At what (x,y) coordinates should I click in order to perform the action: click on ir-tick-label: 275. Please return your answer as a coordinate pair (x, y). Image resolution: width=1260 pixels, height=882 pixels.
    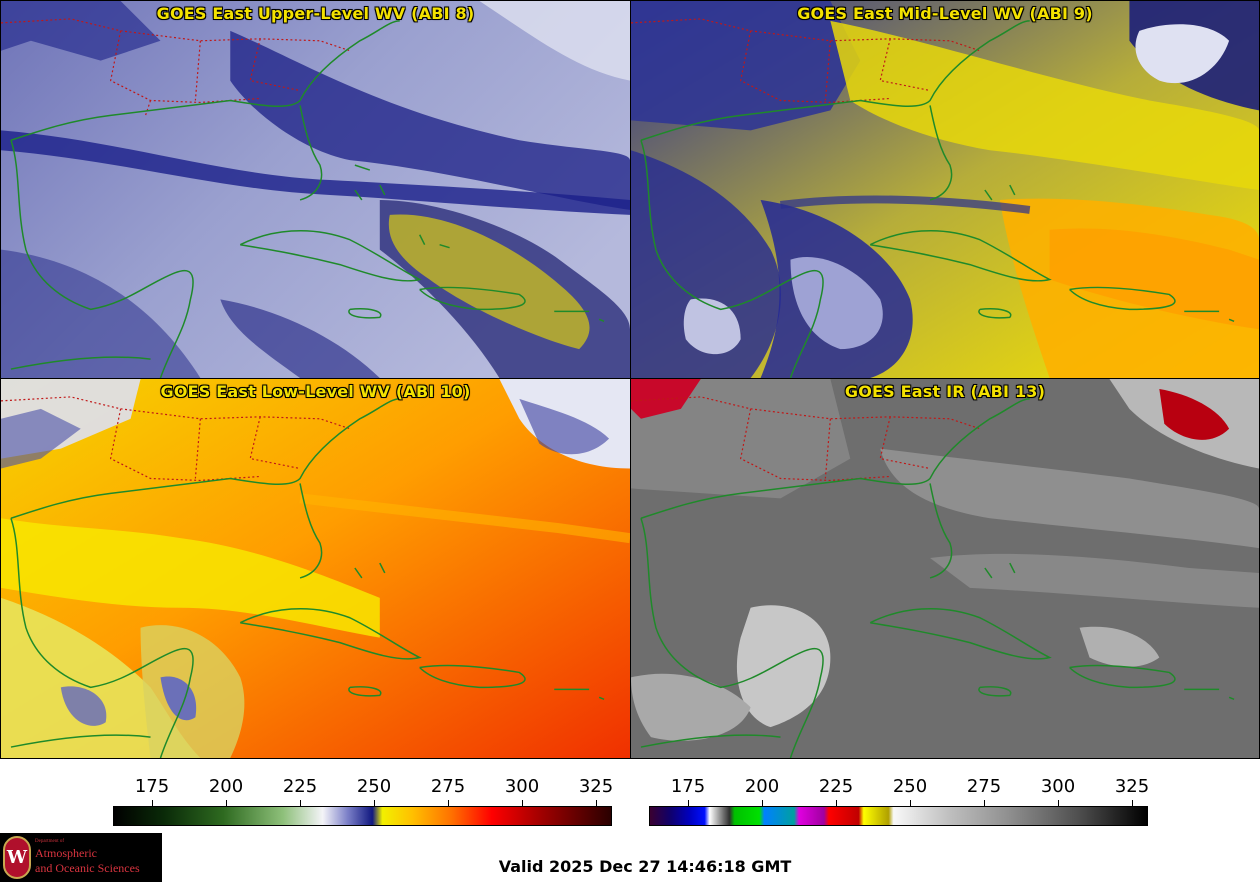
    Looking at the image, I should click on (984, 786).